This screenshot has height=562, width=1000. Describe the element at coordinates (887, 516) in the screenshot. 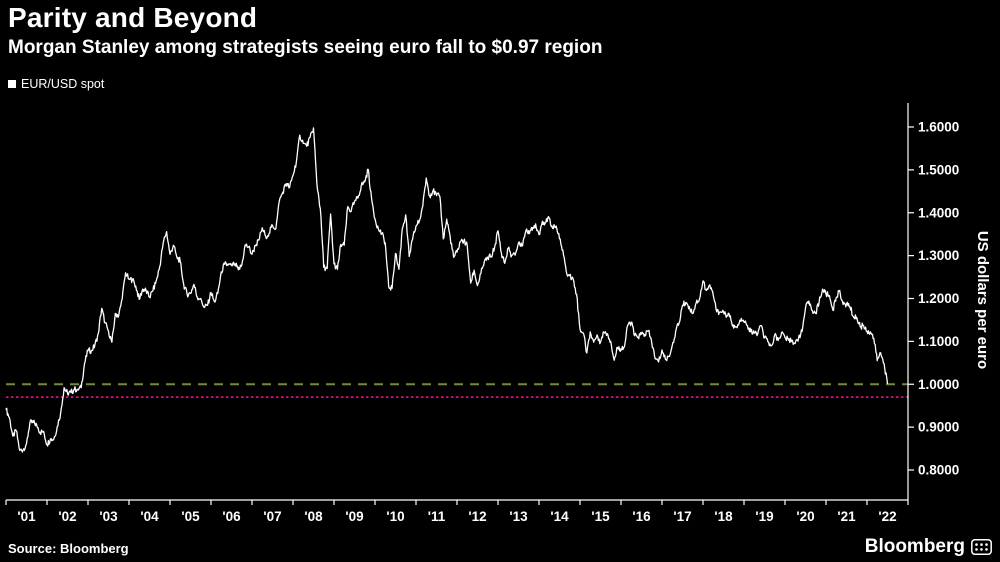

I see `svg-text: '22` at that location.